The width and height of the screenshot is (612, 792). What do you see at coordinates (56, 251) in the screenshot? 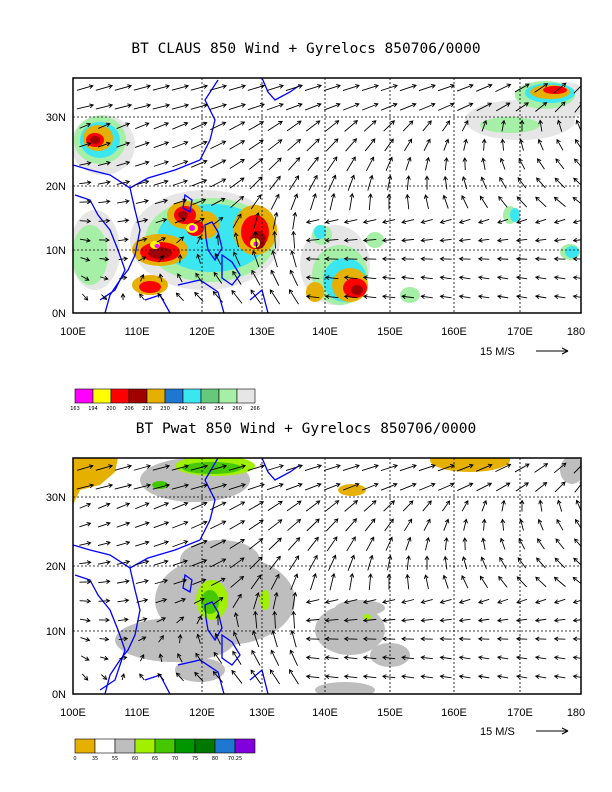
I see `top-lat-tick-10n: 10N` at bounding box center [56, 251].